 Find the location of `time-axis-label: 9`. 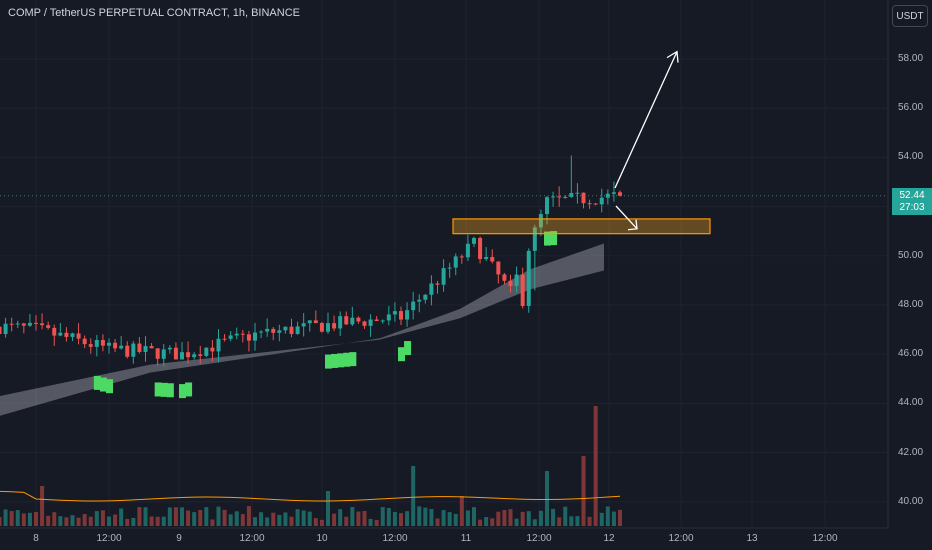

time-axis-label: 9 is located at coordinates (179, 538).